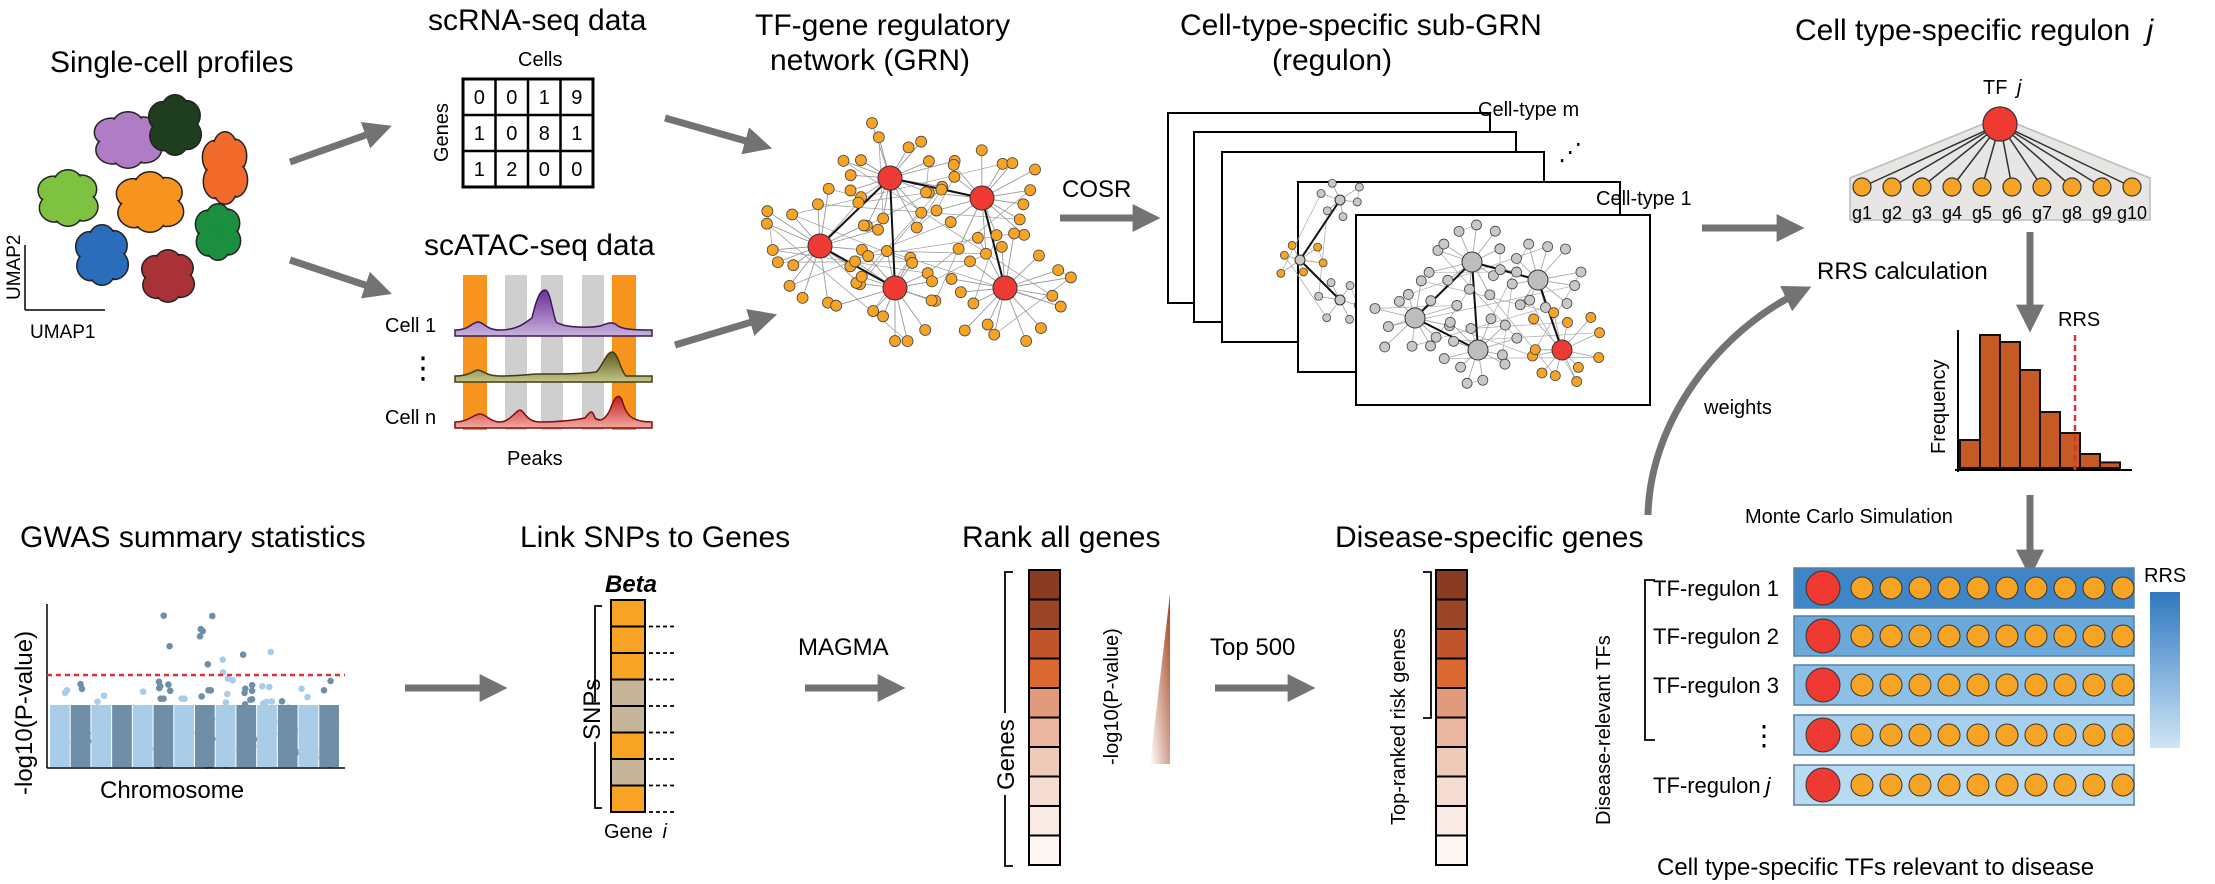 The height and width of the screenshot is (884, 2215). What do you see at coordinates (24, 713) in the screenshot?
I see `gwas-ylabel: -log10(P-value)` at bounding box center [24, 713].